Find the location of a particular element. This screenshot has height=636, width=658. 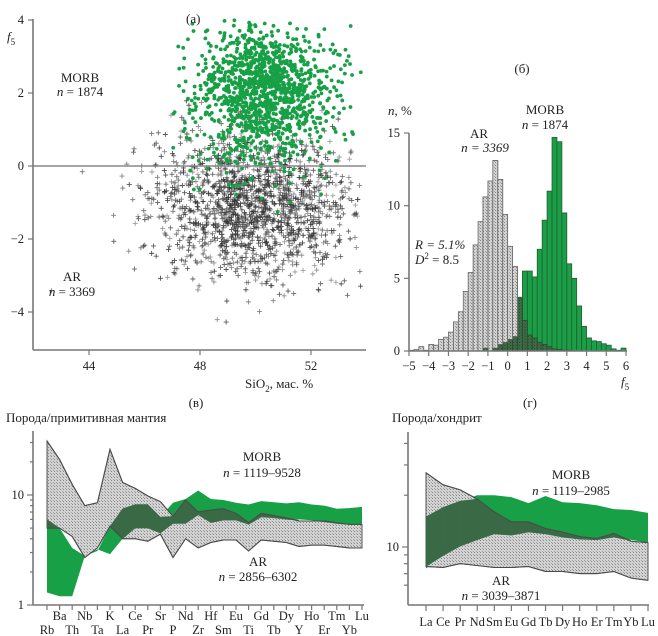

overlap-bar is located at coordinates (505, 346).